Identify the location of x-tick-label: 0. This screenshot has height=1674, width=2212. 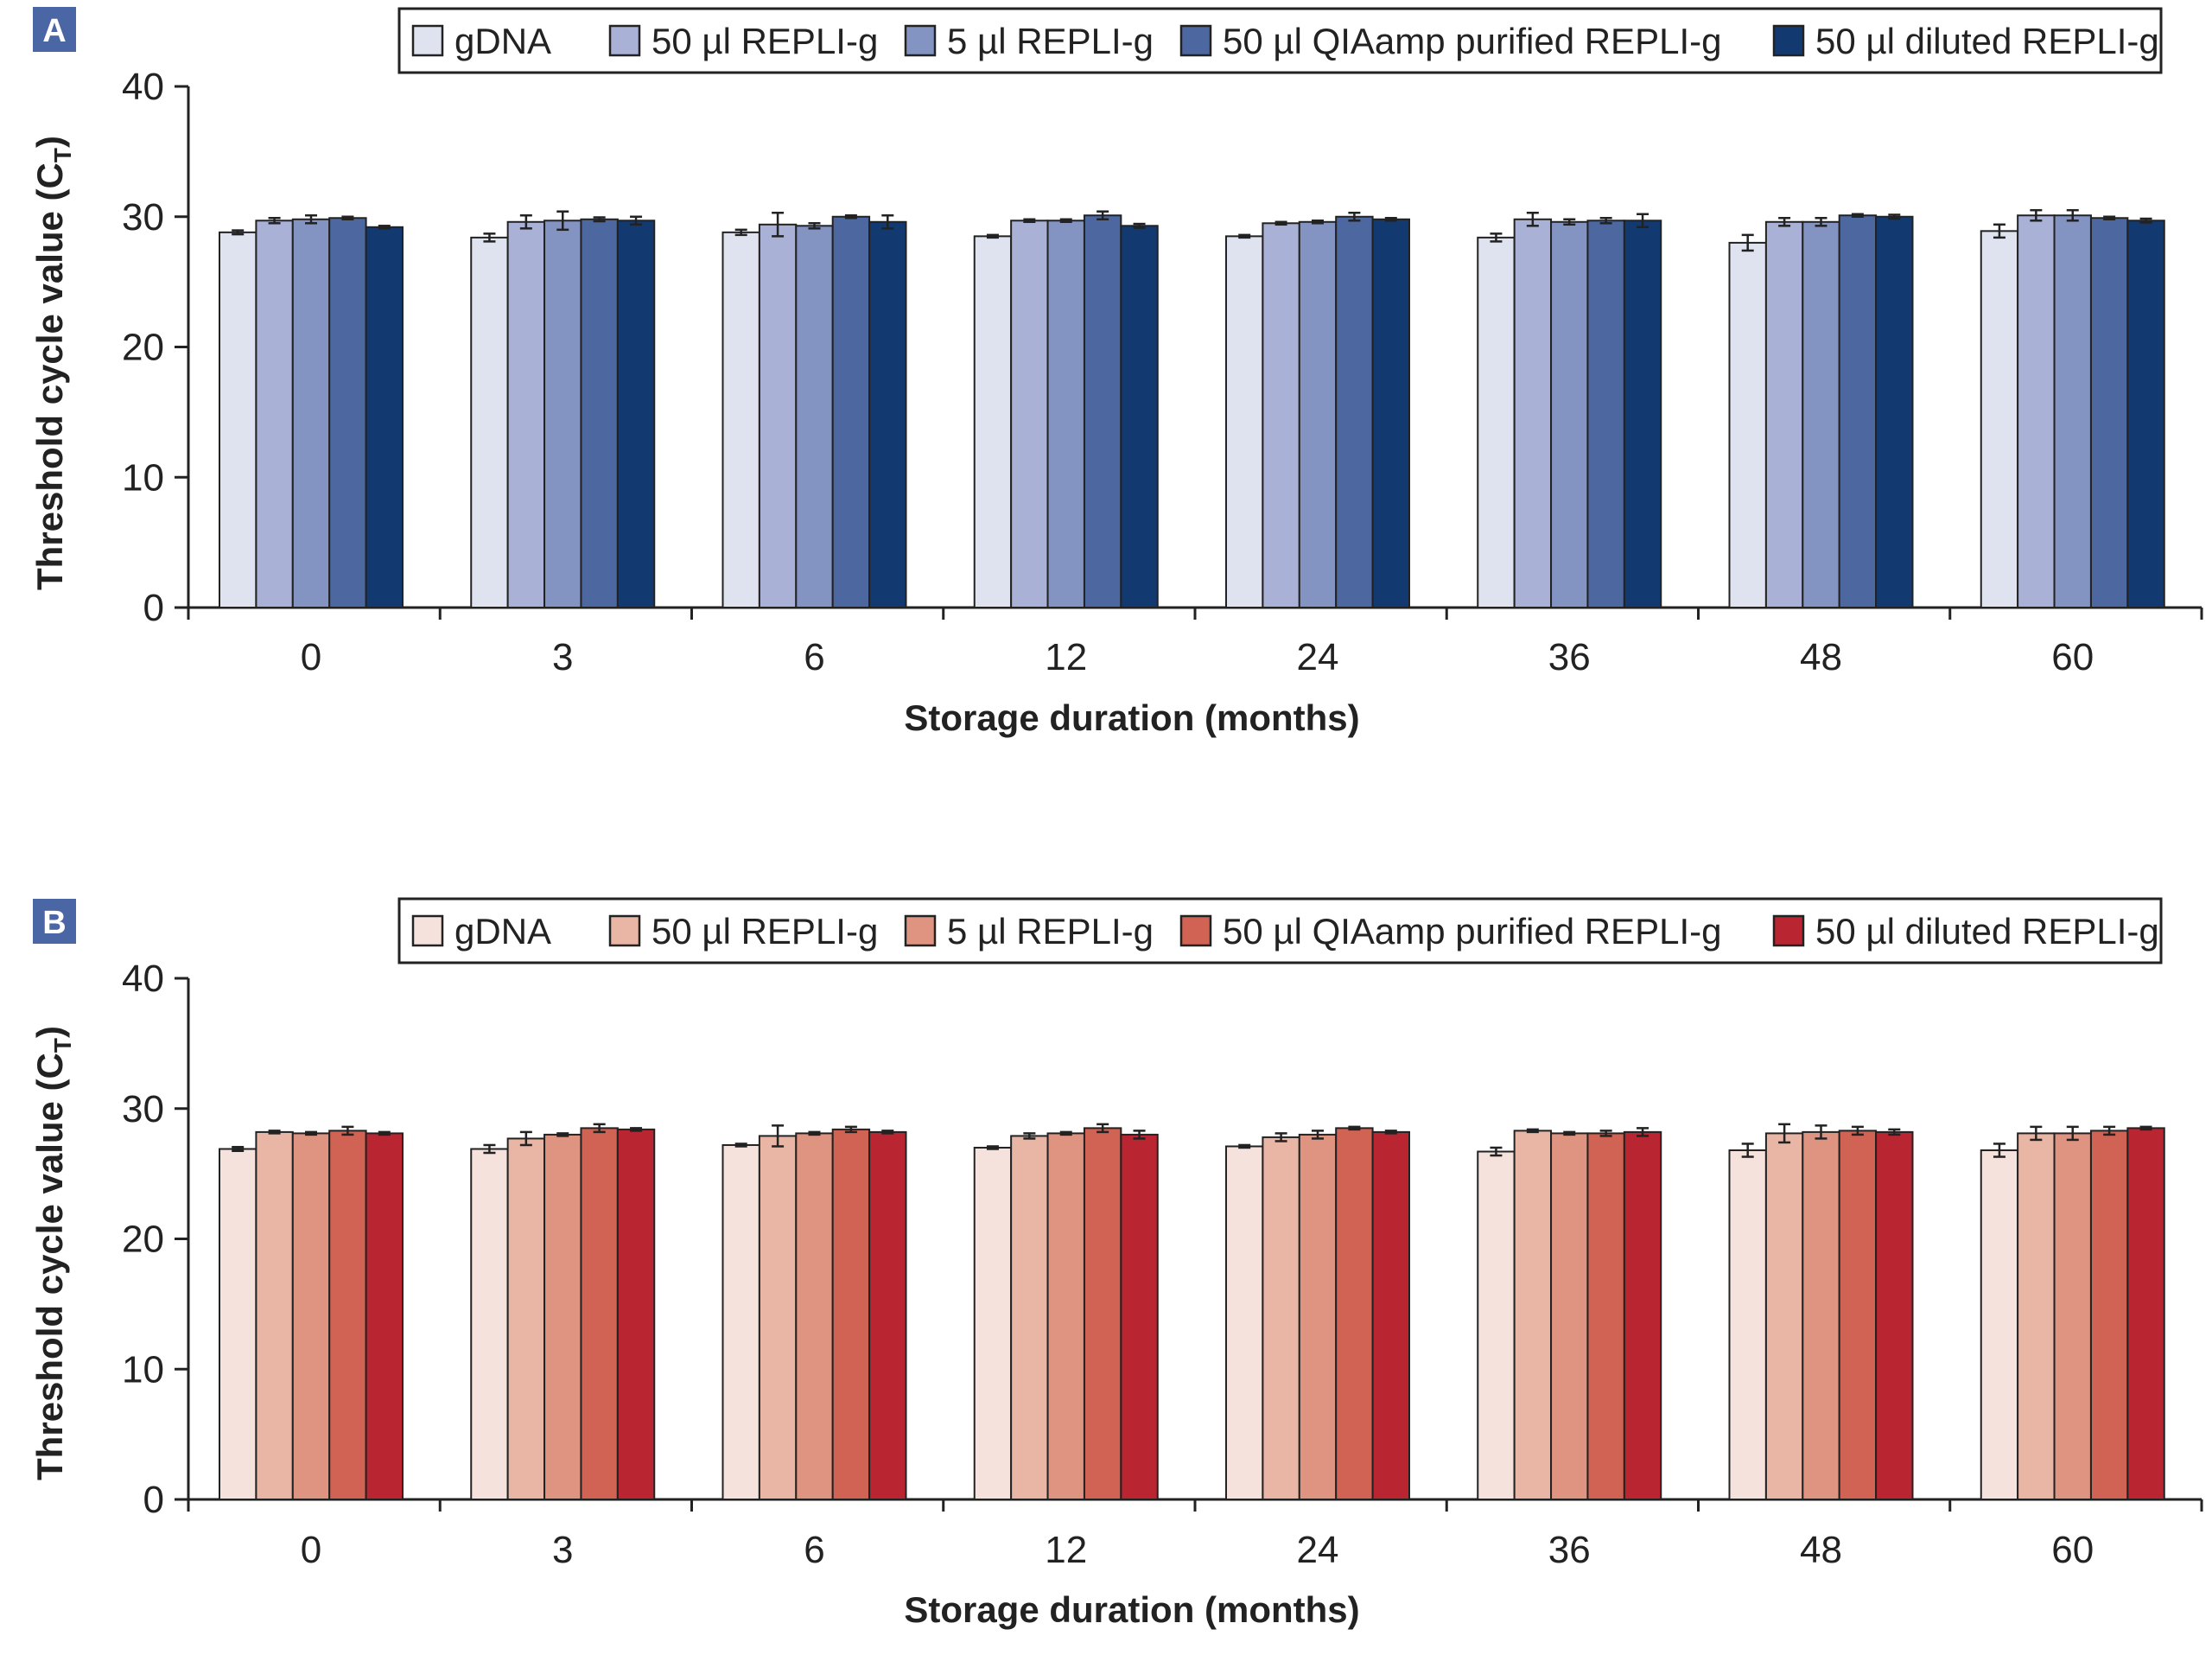
(311, 1550).